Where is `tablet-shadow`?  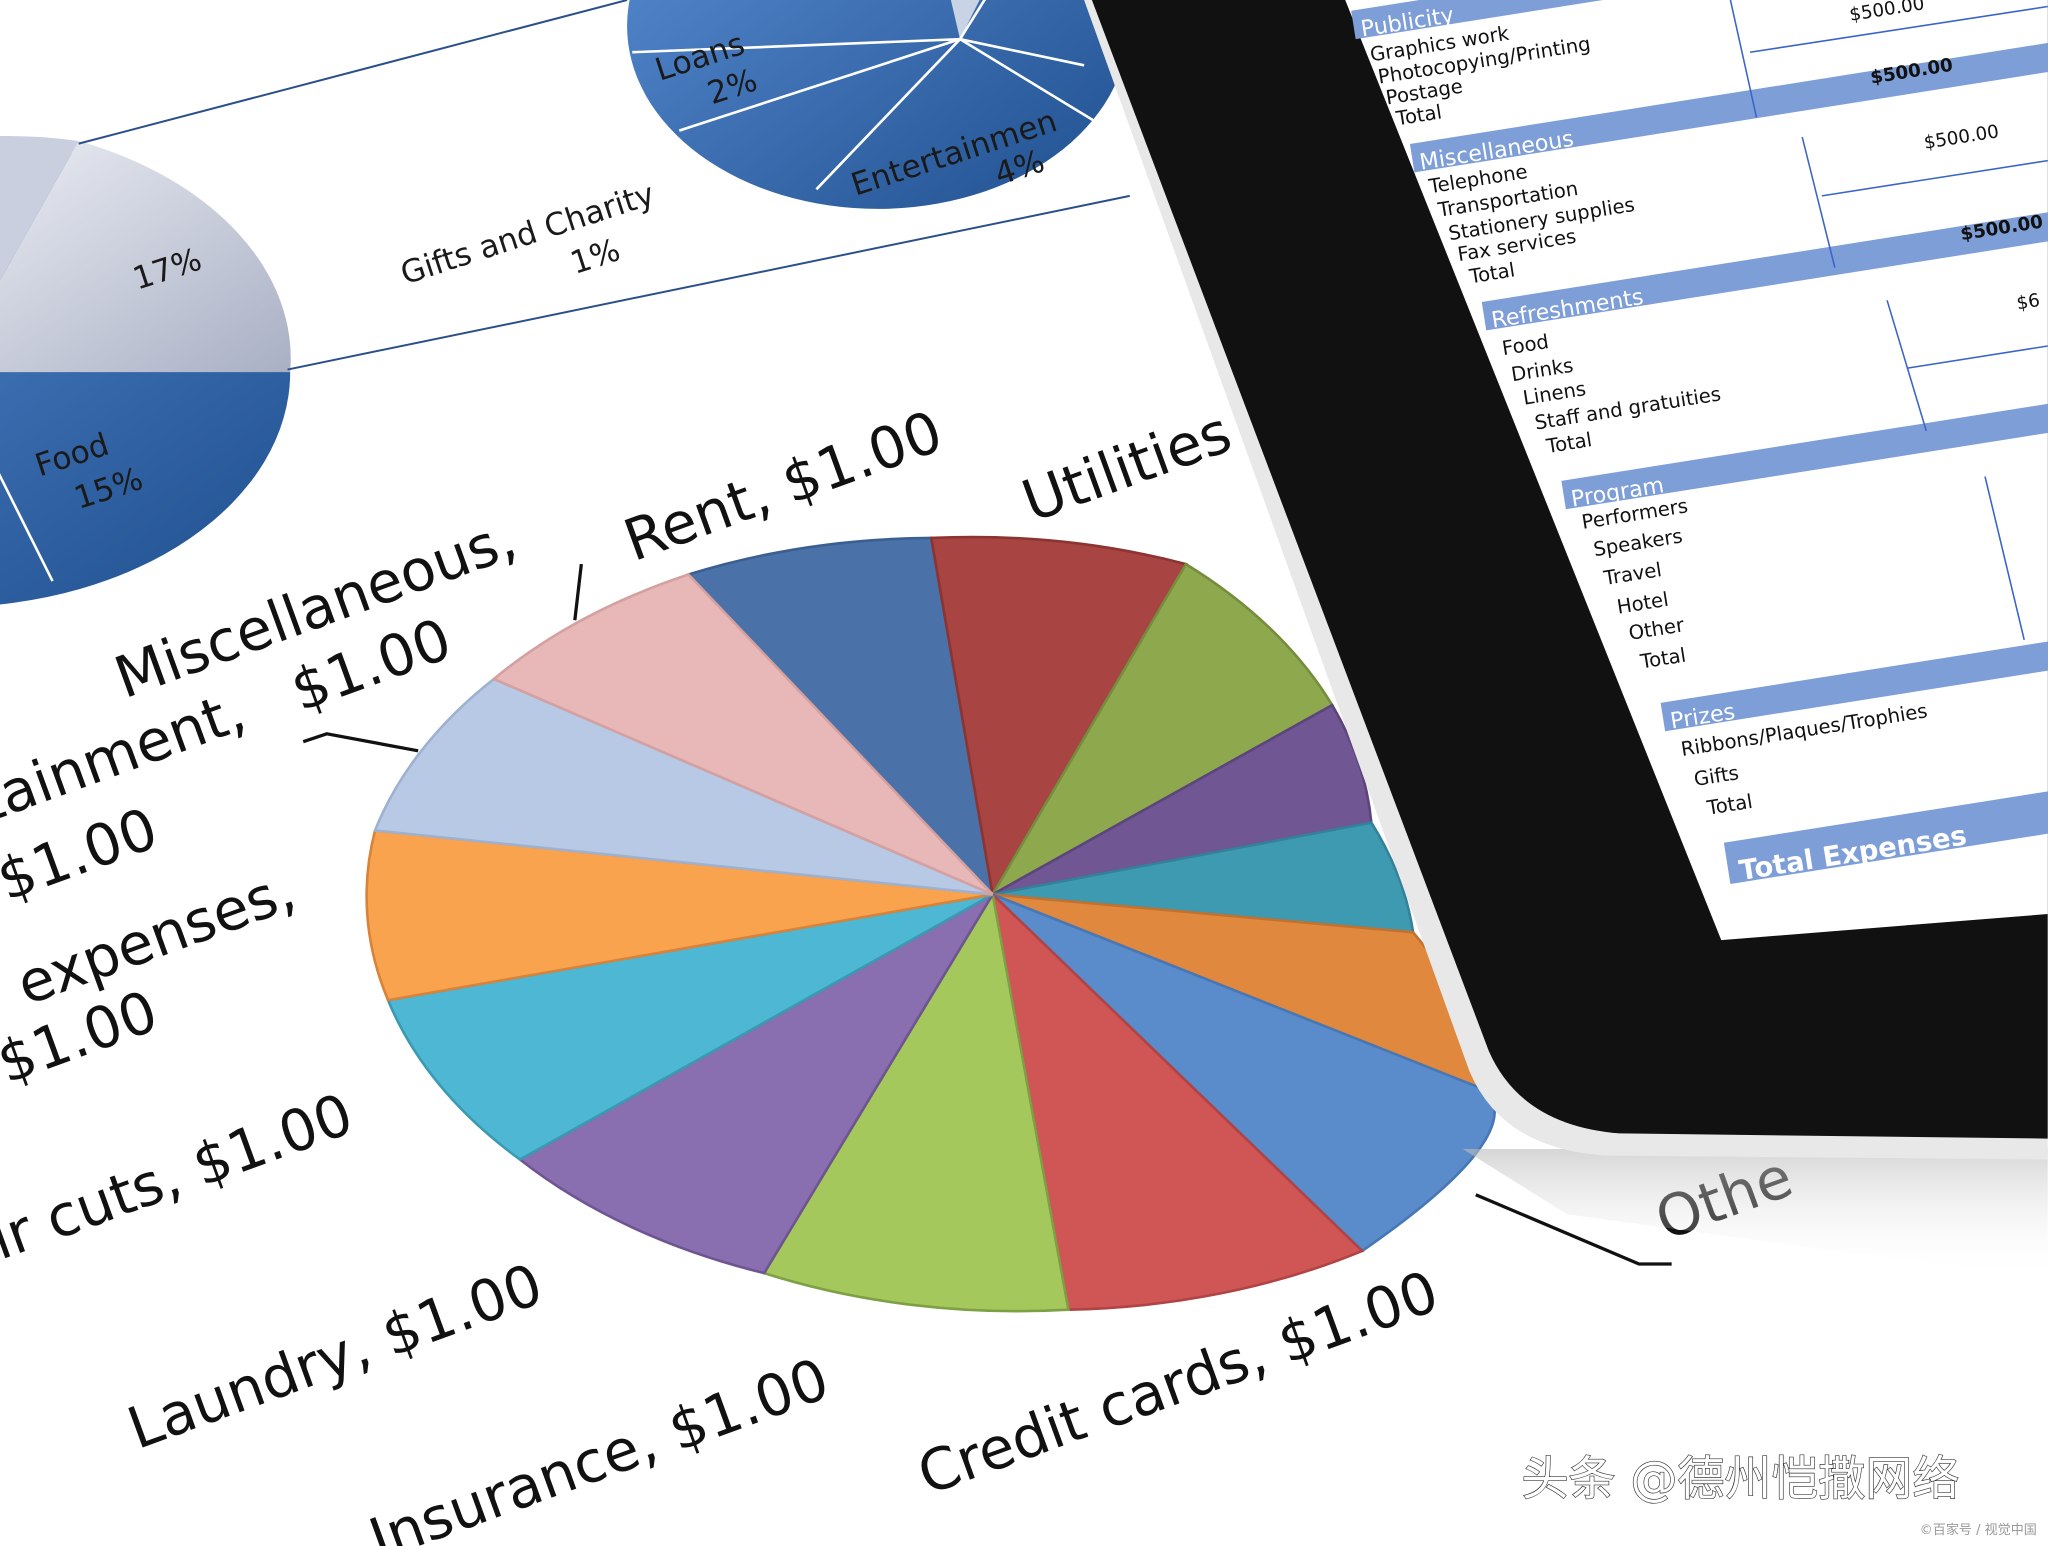
tablet-shadow is located at coordinates (1755, 1214).